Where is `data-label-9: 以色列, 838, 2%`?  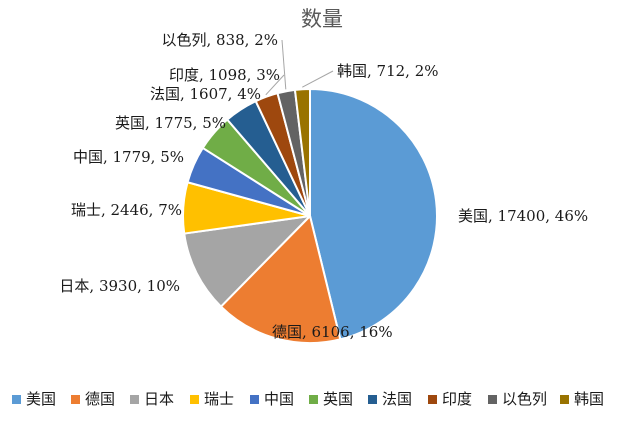
data-label-9: 以色列, 838, 2% is located at coordinates (220, 40).